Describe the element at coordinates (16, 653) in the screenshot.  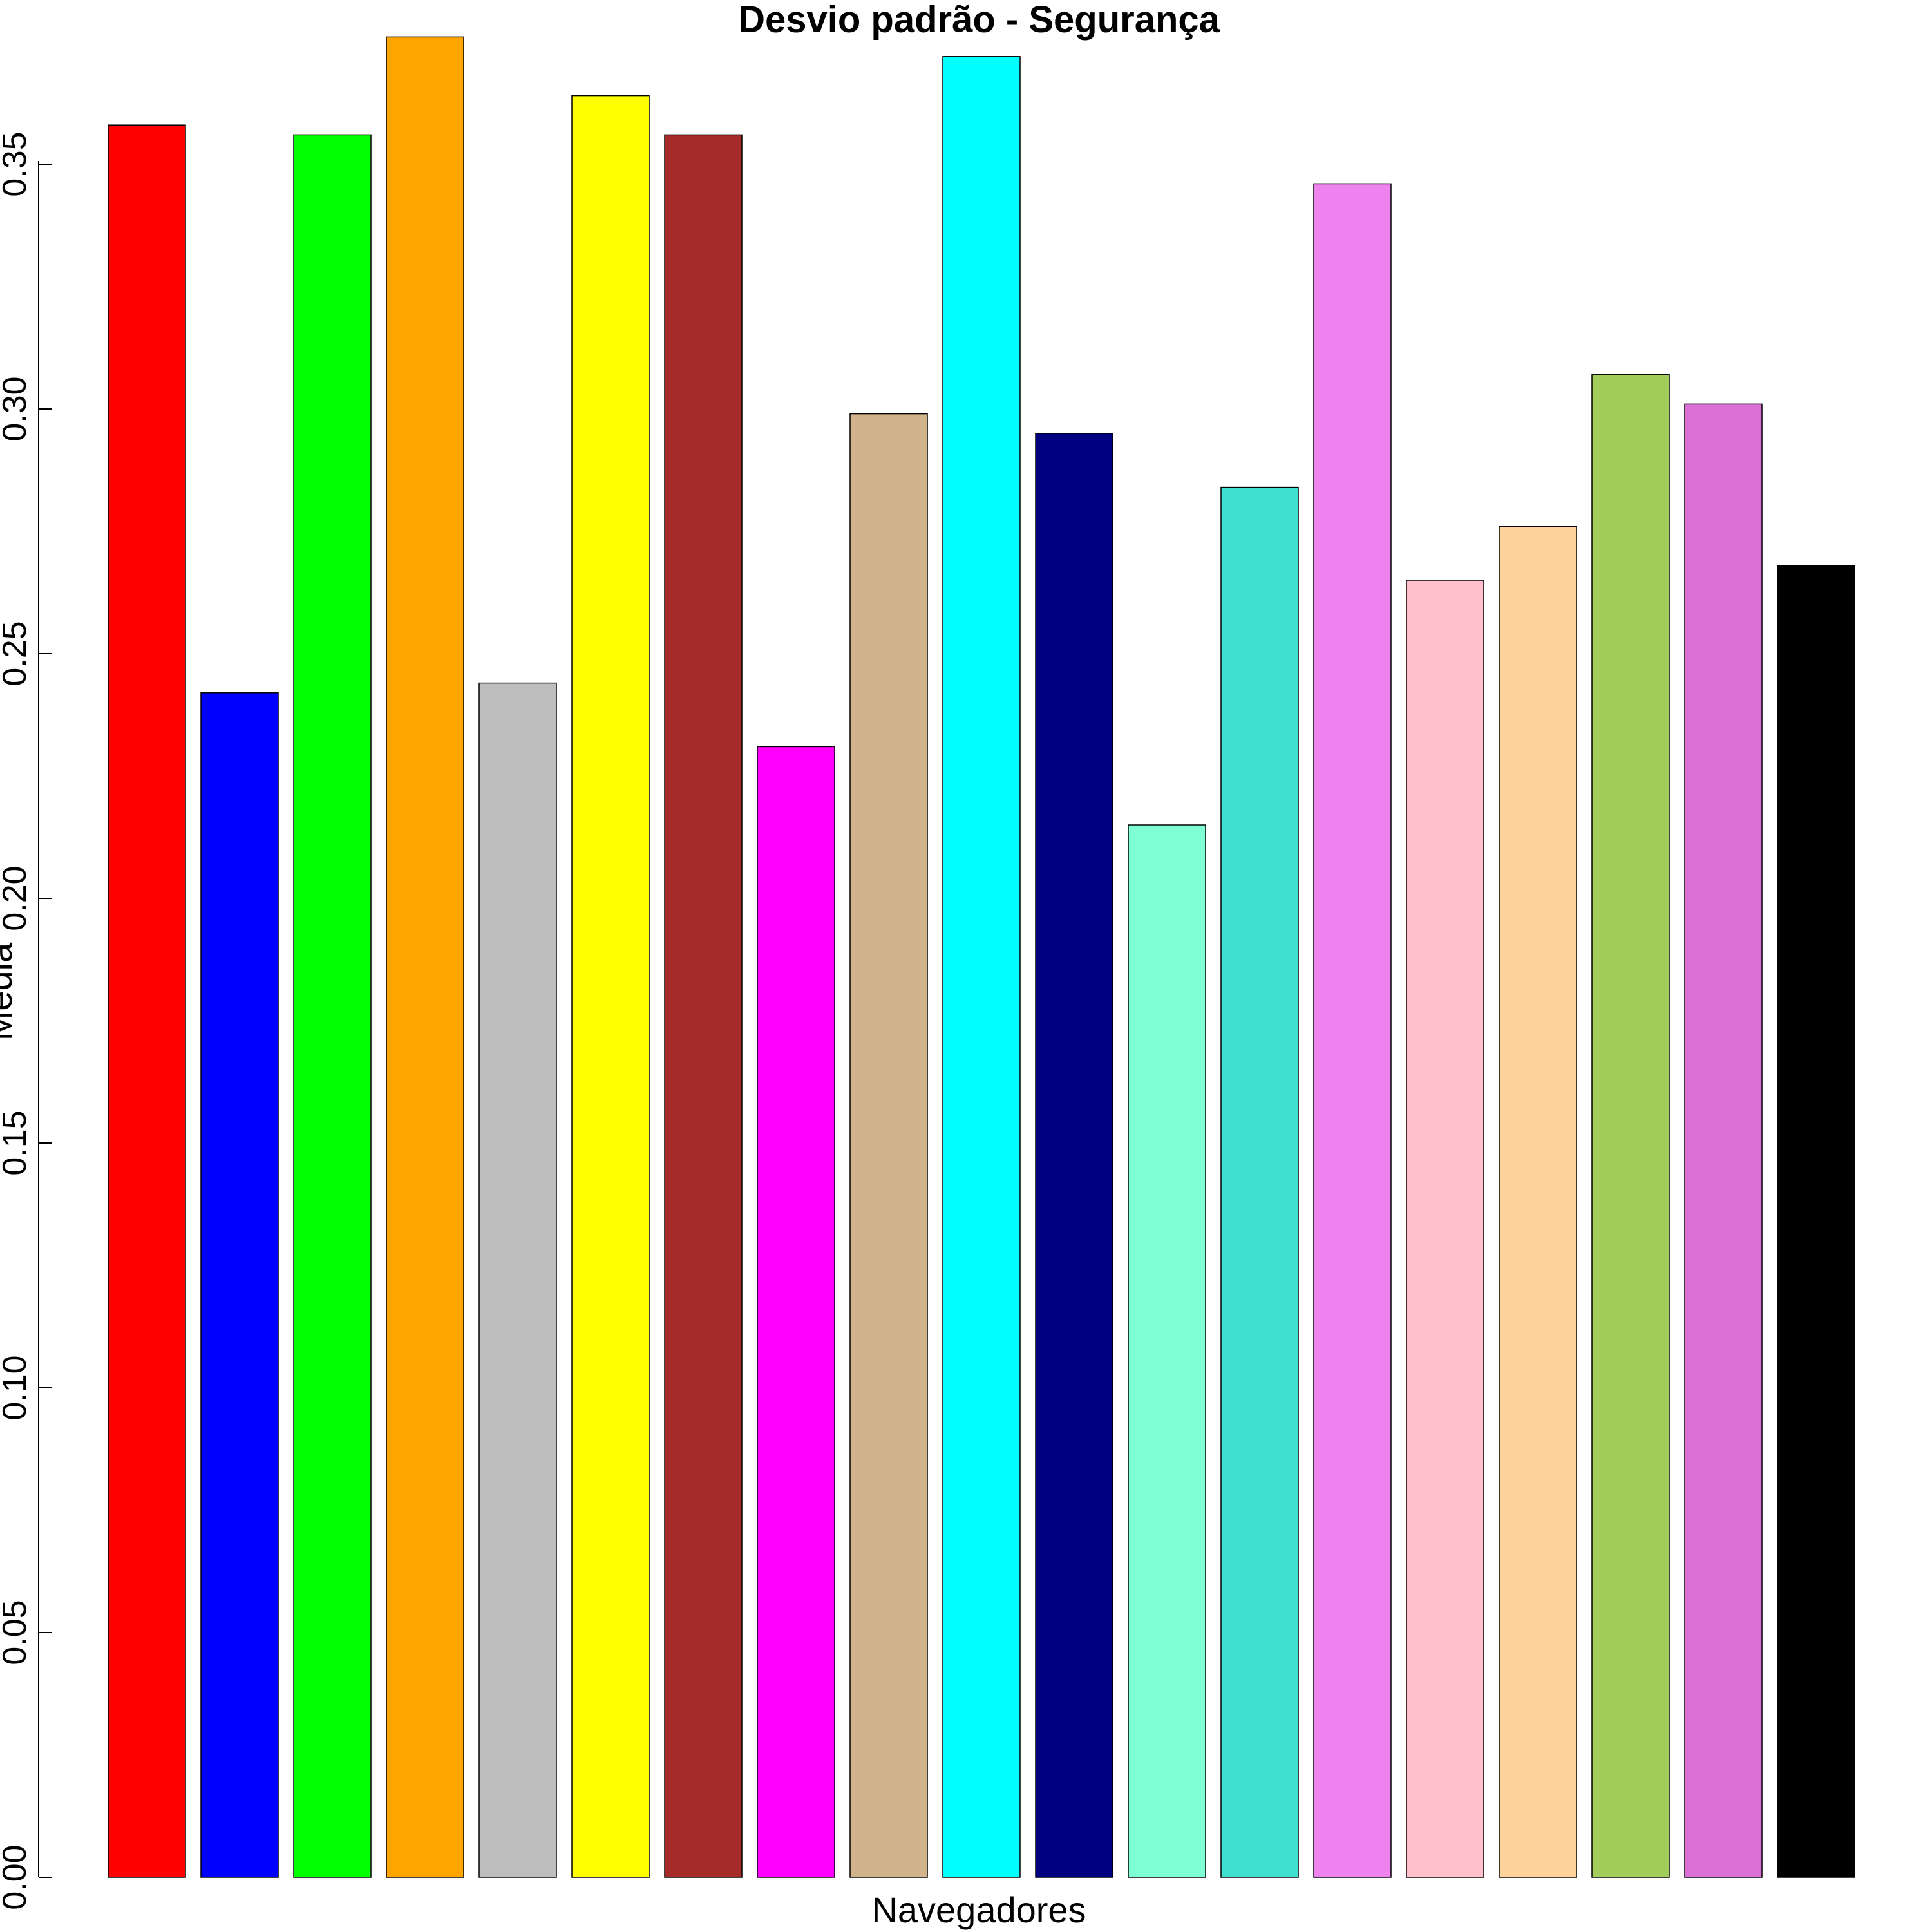
I see `y-tick-label: 0.25` at that location.